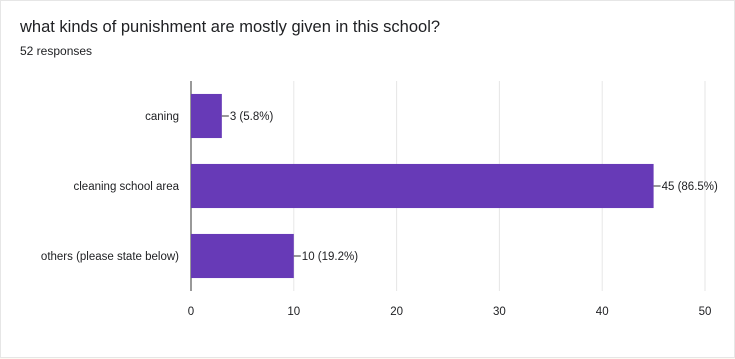  What do you see at coordinates (602, 312) in the screenshot?
I see `x-tick-label: 40` at bounding box center [602, 312].